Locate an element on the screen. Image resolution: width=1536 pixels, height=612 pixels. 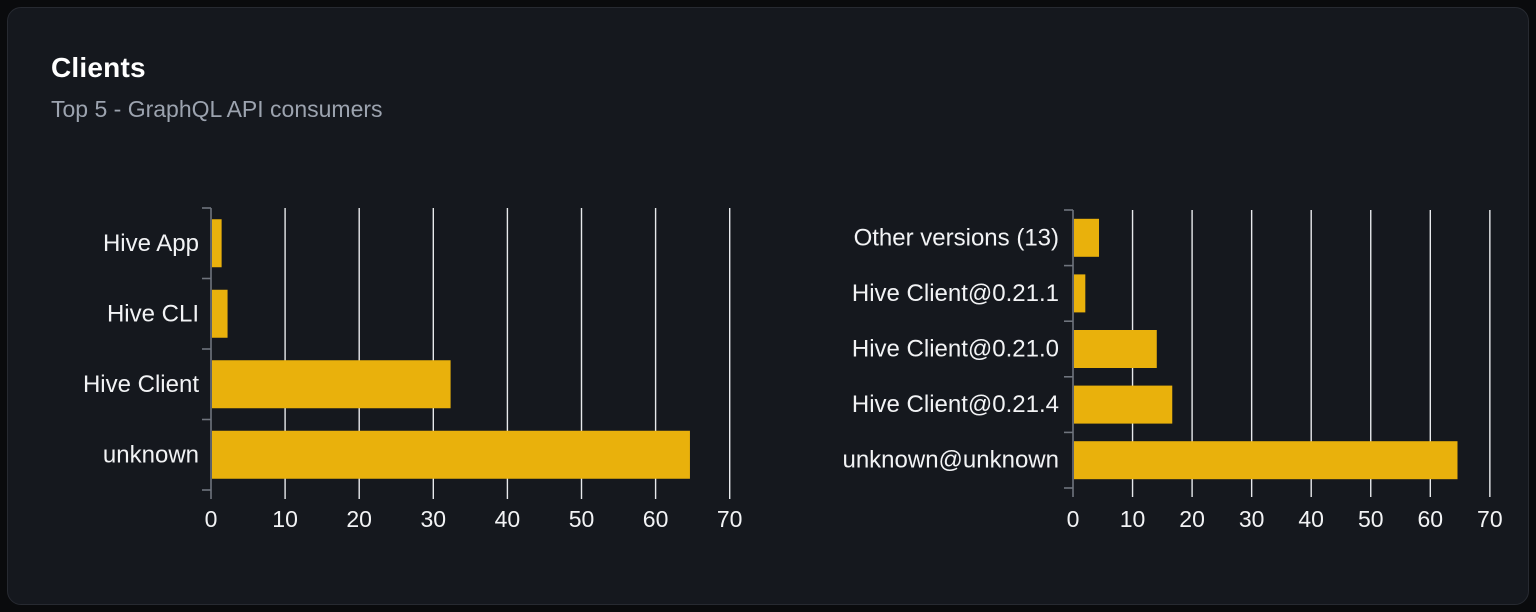
category-label-unknown: unknown is located at coordinates (151, 454).